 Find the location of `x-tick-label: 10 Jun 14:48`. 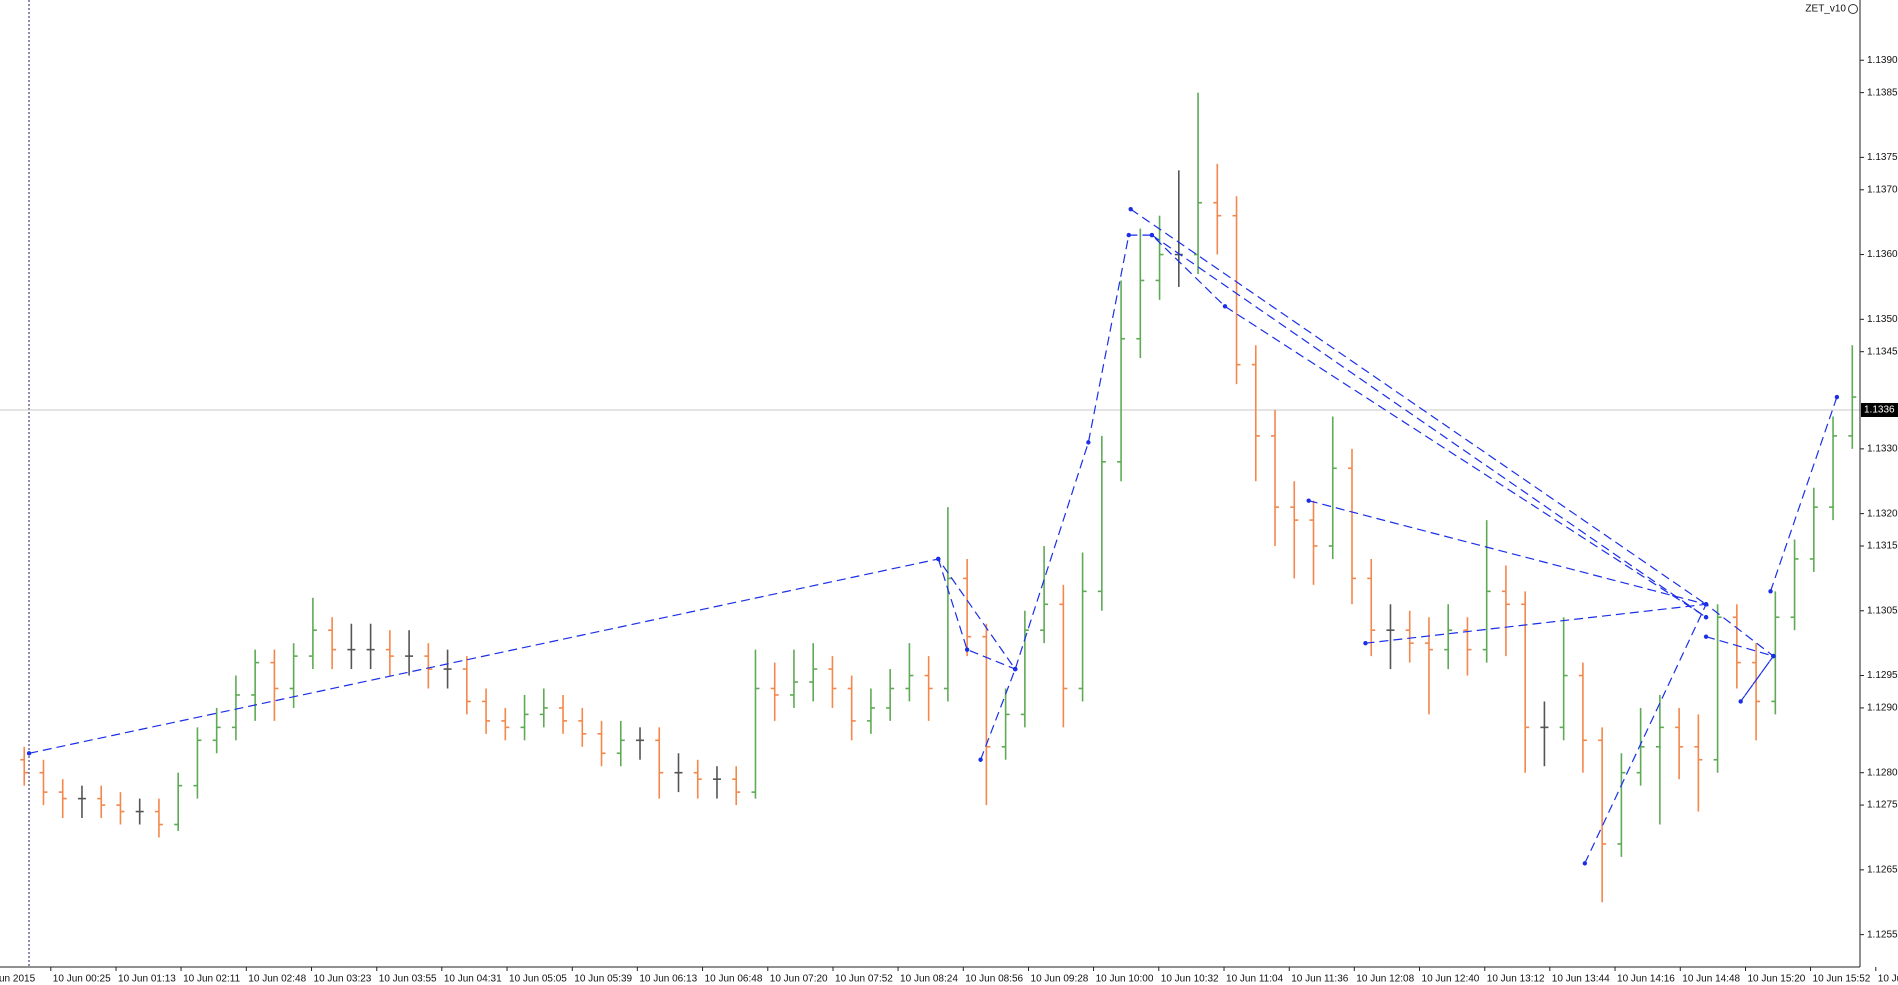

x-tick-label: 10 Jun 14:48 is located at coordinates (1711, 979).